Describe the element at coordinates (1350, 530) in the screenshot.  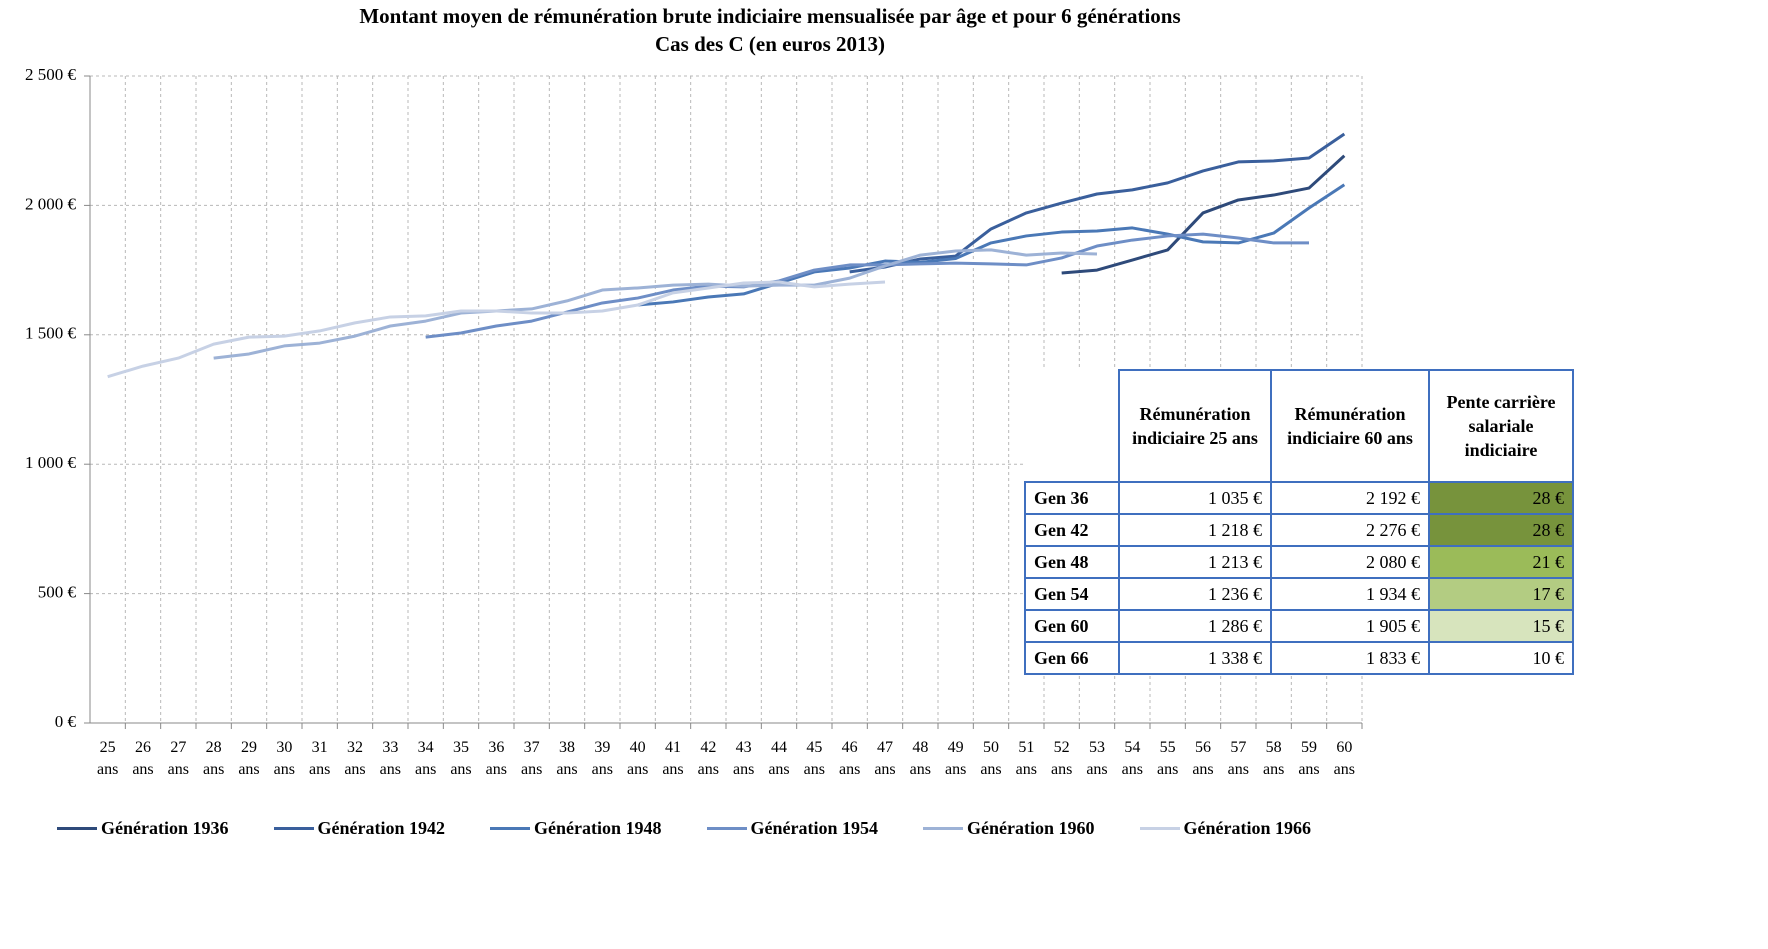
I see `table-cell: 2 276 €` at that location.